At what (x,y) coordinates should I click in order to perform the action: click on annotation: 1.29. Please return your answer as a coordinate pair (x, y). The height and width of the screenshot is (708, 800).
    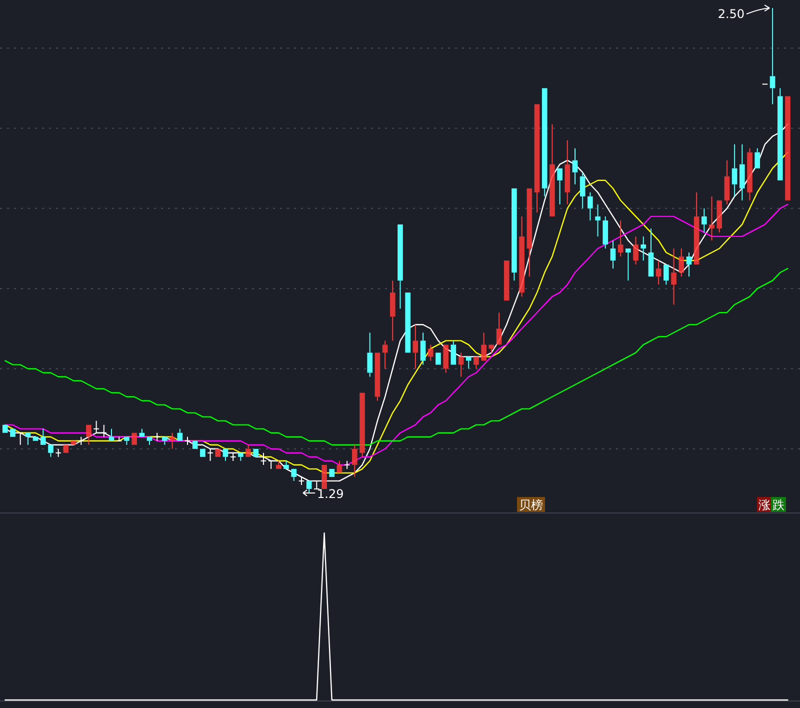
    Looking at the image, I should click on (330, 493).